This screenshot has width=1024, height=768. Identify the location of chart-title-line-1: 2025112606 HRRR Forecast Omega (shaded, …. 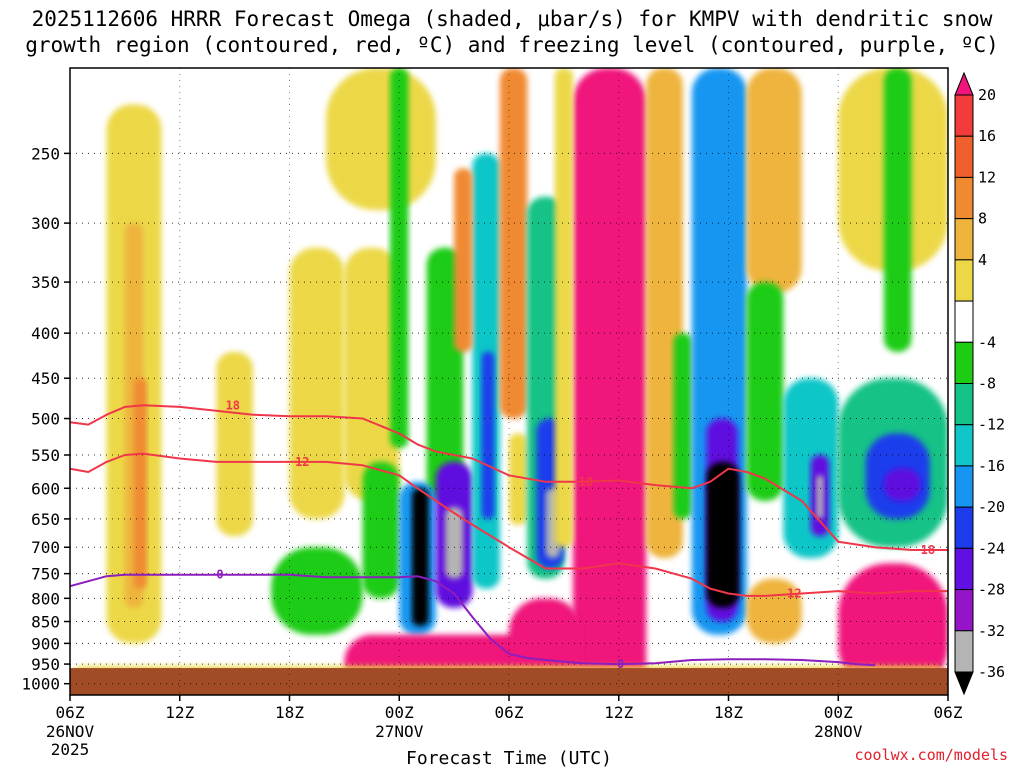
(512, 19).